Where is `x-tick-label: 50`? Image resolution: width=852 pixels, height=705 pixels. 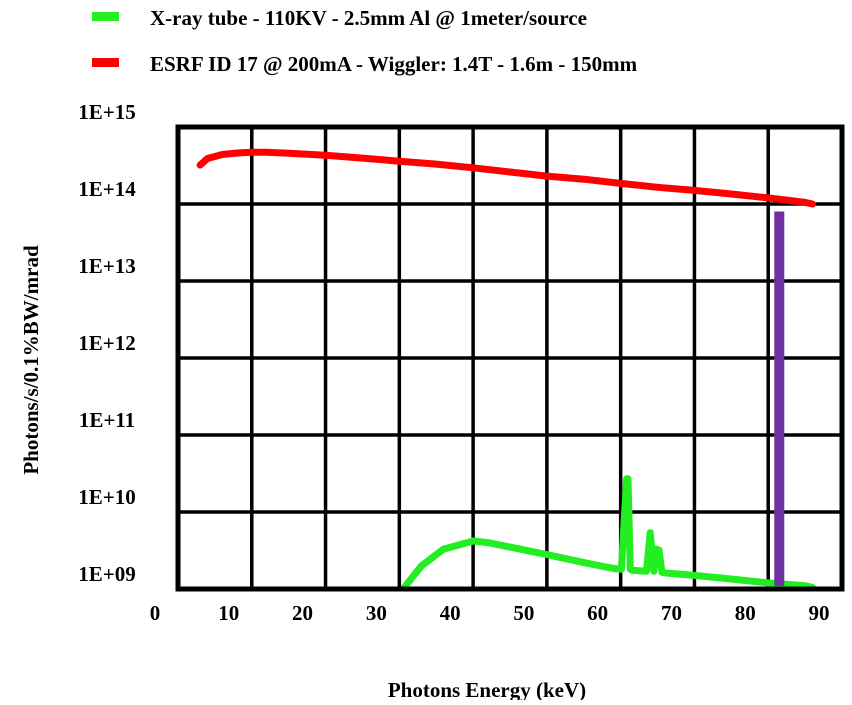 x-tick-label: 50 is located at coordinates (523, 613).